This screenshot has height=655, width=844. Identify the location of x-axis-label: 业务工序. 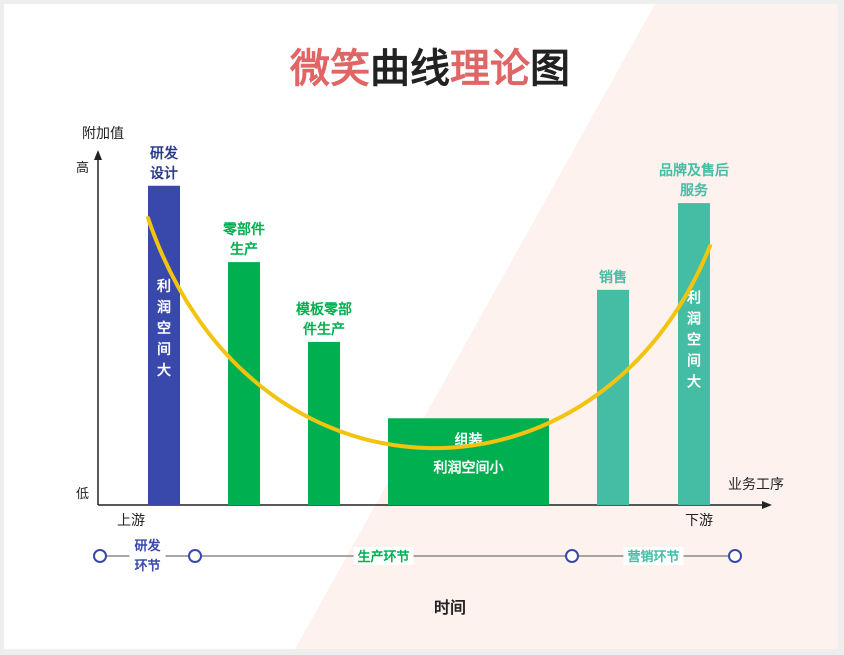
(756, 485).